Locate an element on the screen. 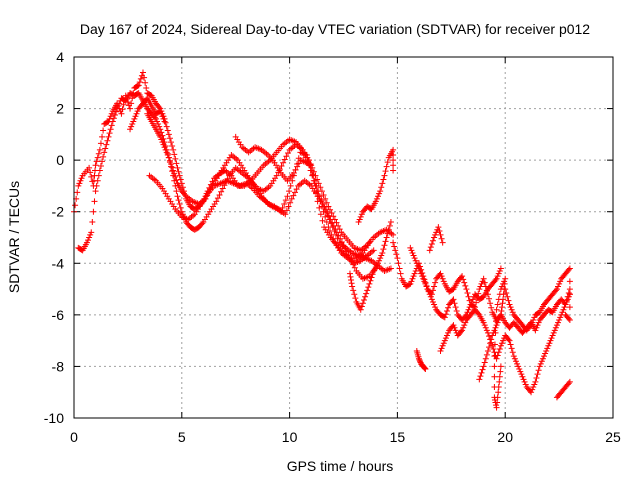  series-track-n is located at coordinates (537, 299).